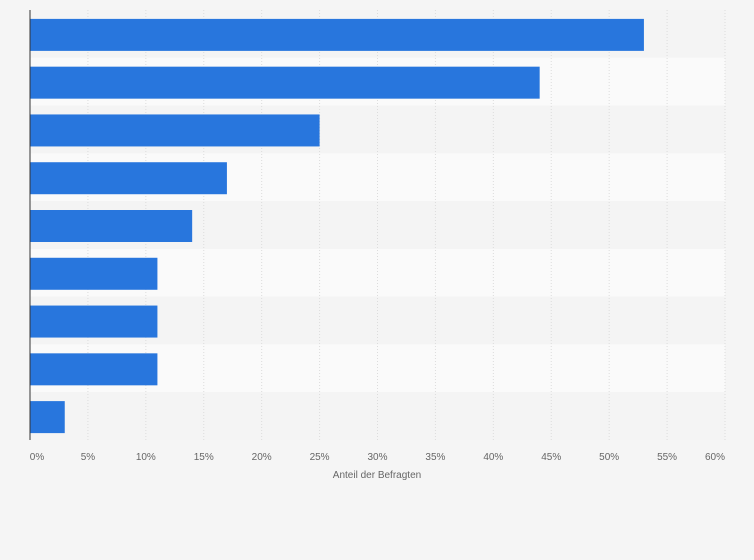 The width and height of the screenshot is (754, 560). What do you see at coordinates (88, 457) in the screenshot?
I see `x-tick-label: 5%` at bounding box center [88, 457].